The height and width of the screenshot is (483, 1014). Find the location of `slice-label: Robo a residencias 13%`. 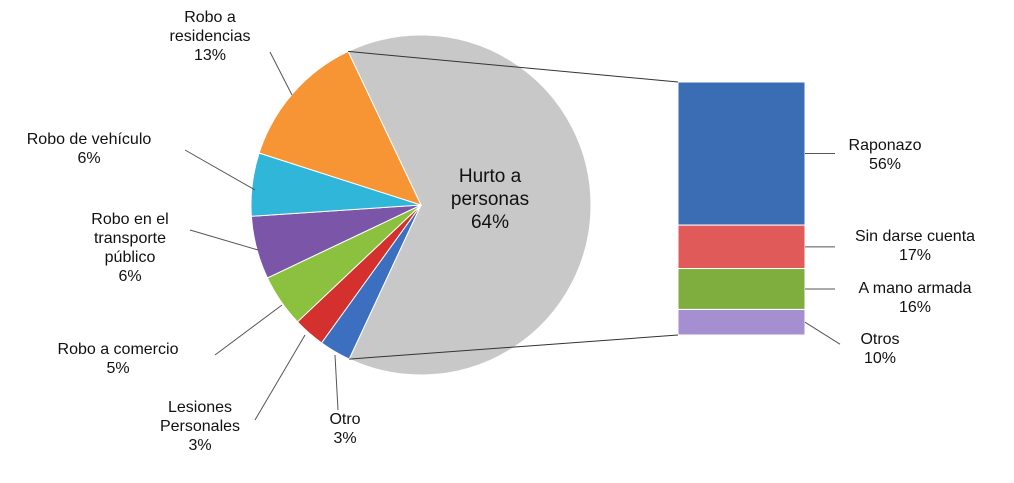

slice-label: Robo a residencias 13% is located at coordinates (210, 36).